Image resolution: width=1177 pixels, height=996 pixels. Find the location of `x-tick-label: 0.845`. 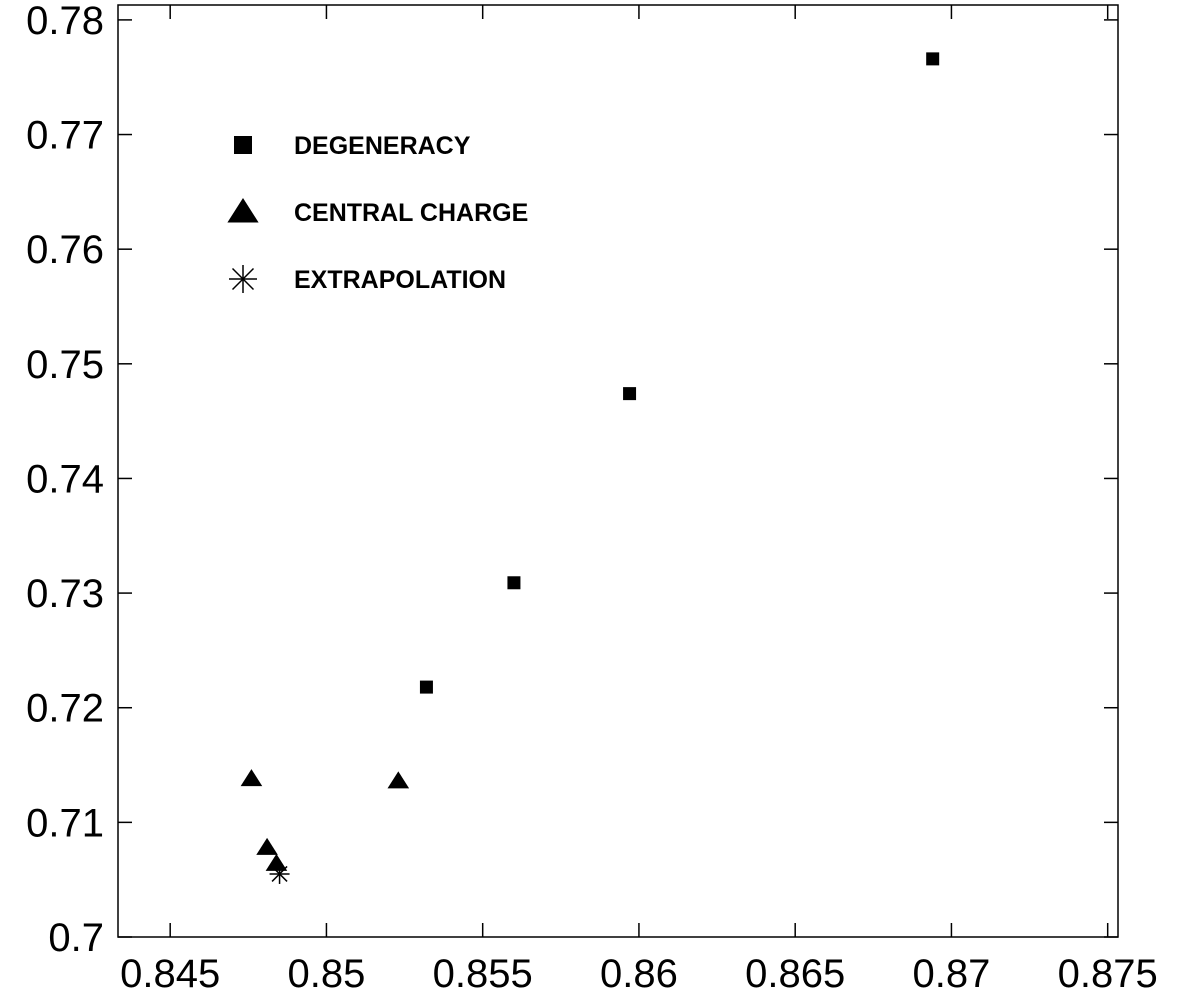

x-tick-label: 0.845 is located at coordinates (170, 974).